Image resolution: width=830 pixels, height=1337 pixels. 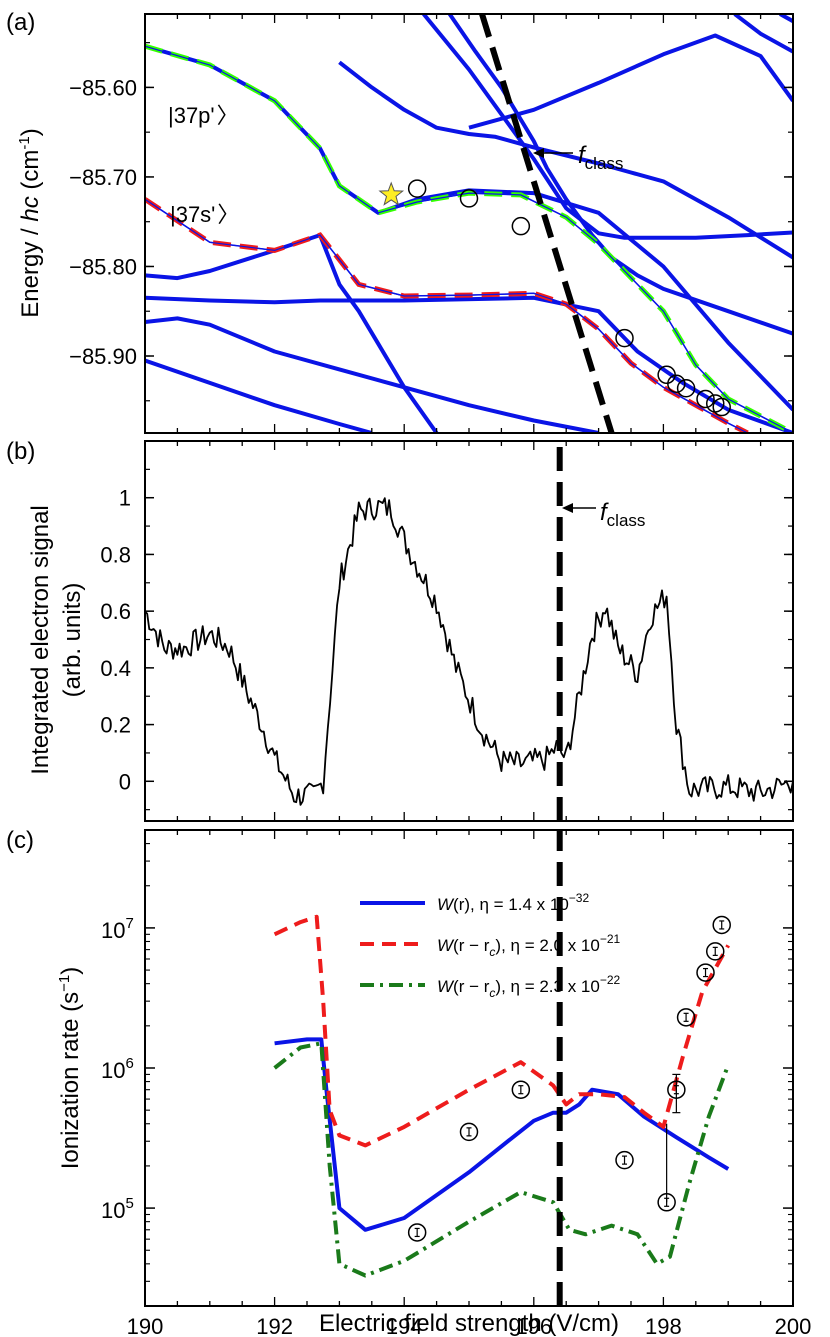 What do you see at coordinates (404, 1325) in the screenshot?
I see `x-tick-label: 194` at bounding box center [404, 1325].